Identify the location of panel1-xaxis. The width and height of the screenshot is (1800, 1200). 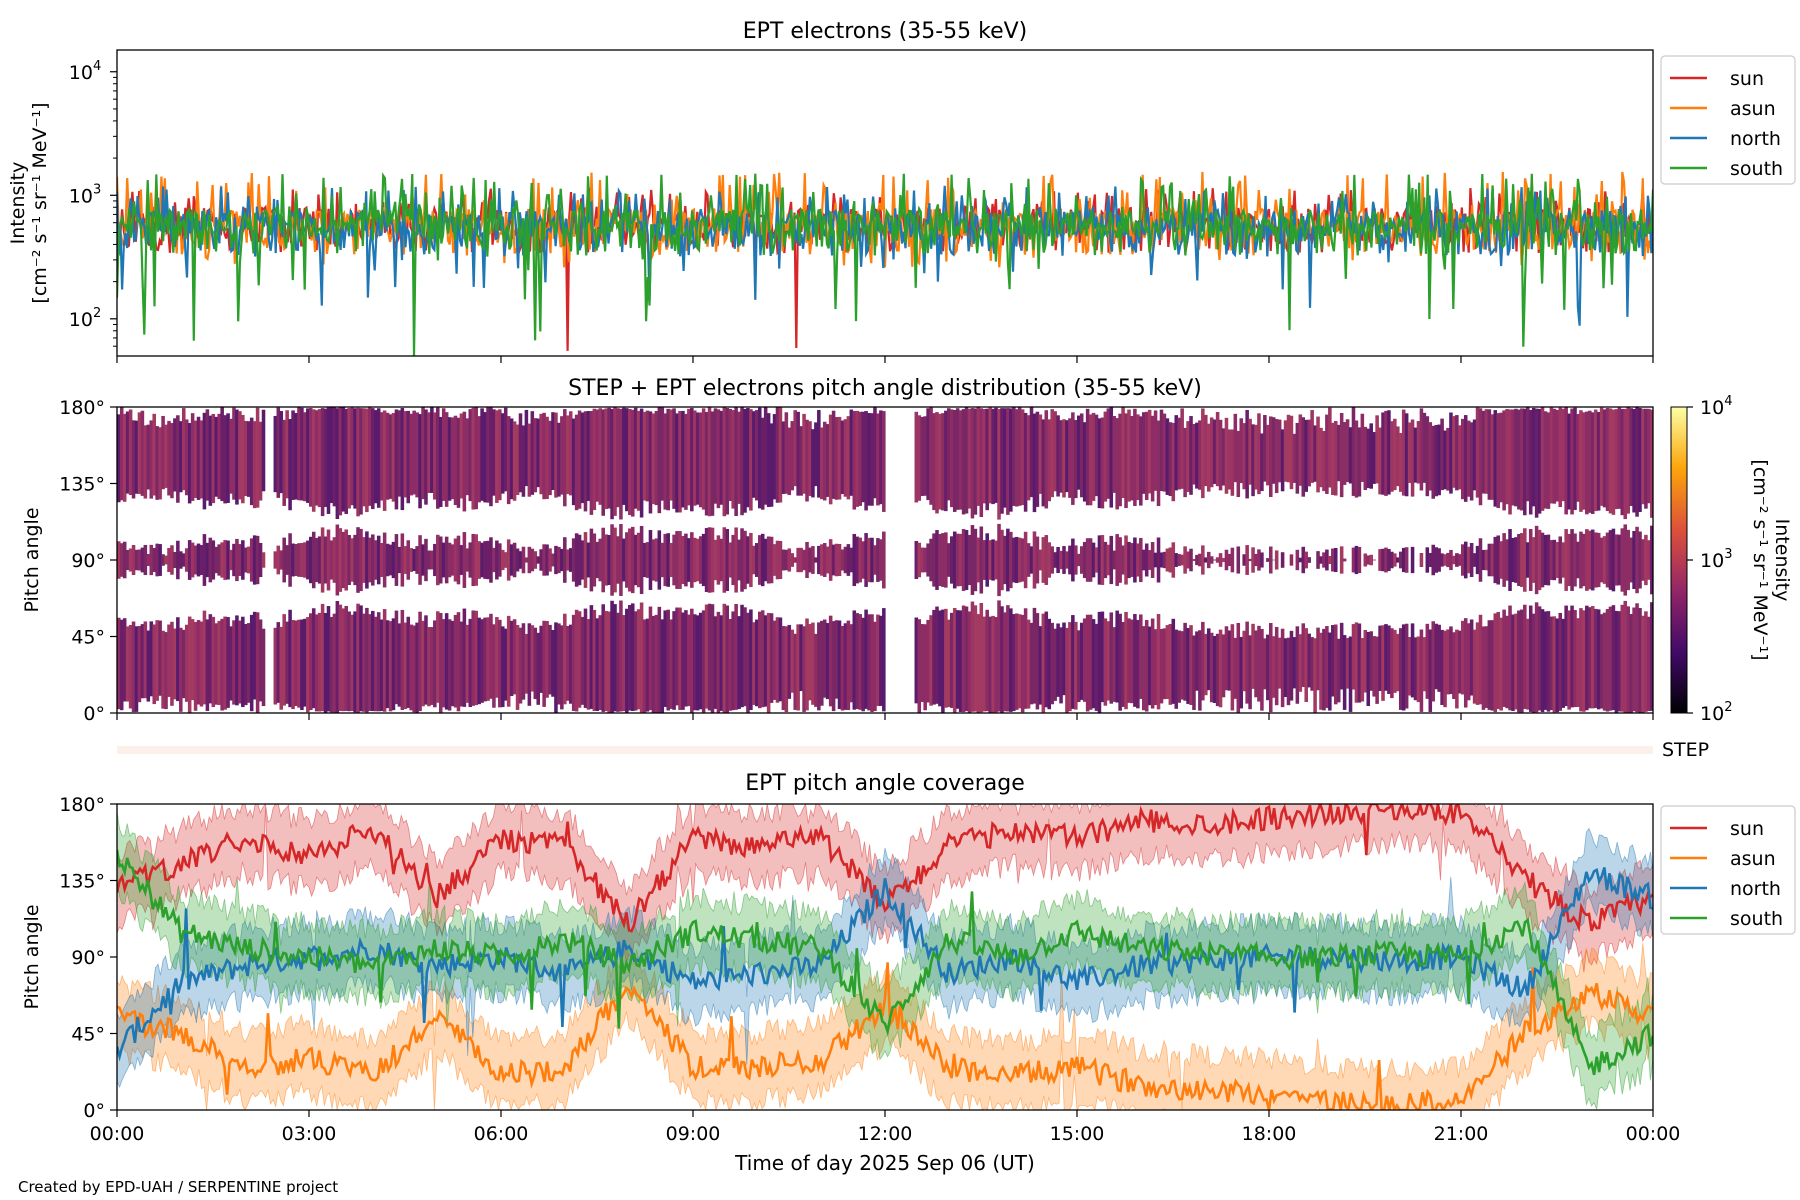
(885, 359).